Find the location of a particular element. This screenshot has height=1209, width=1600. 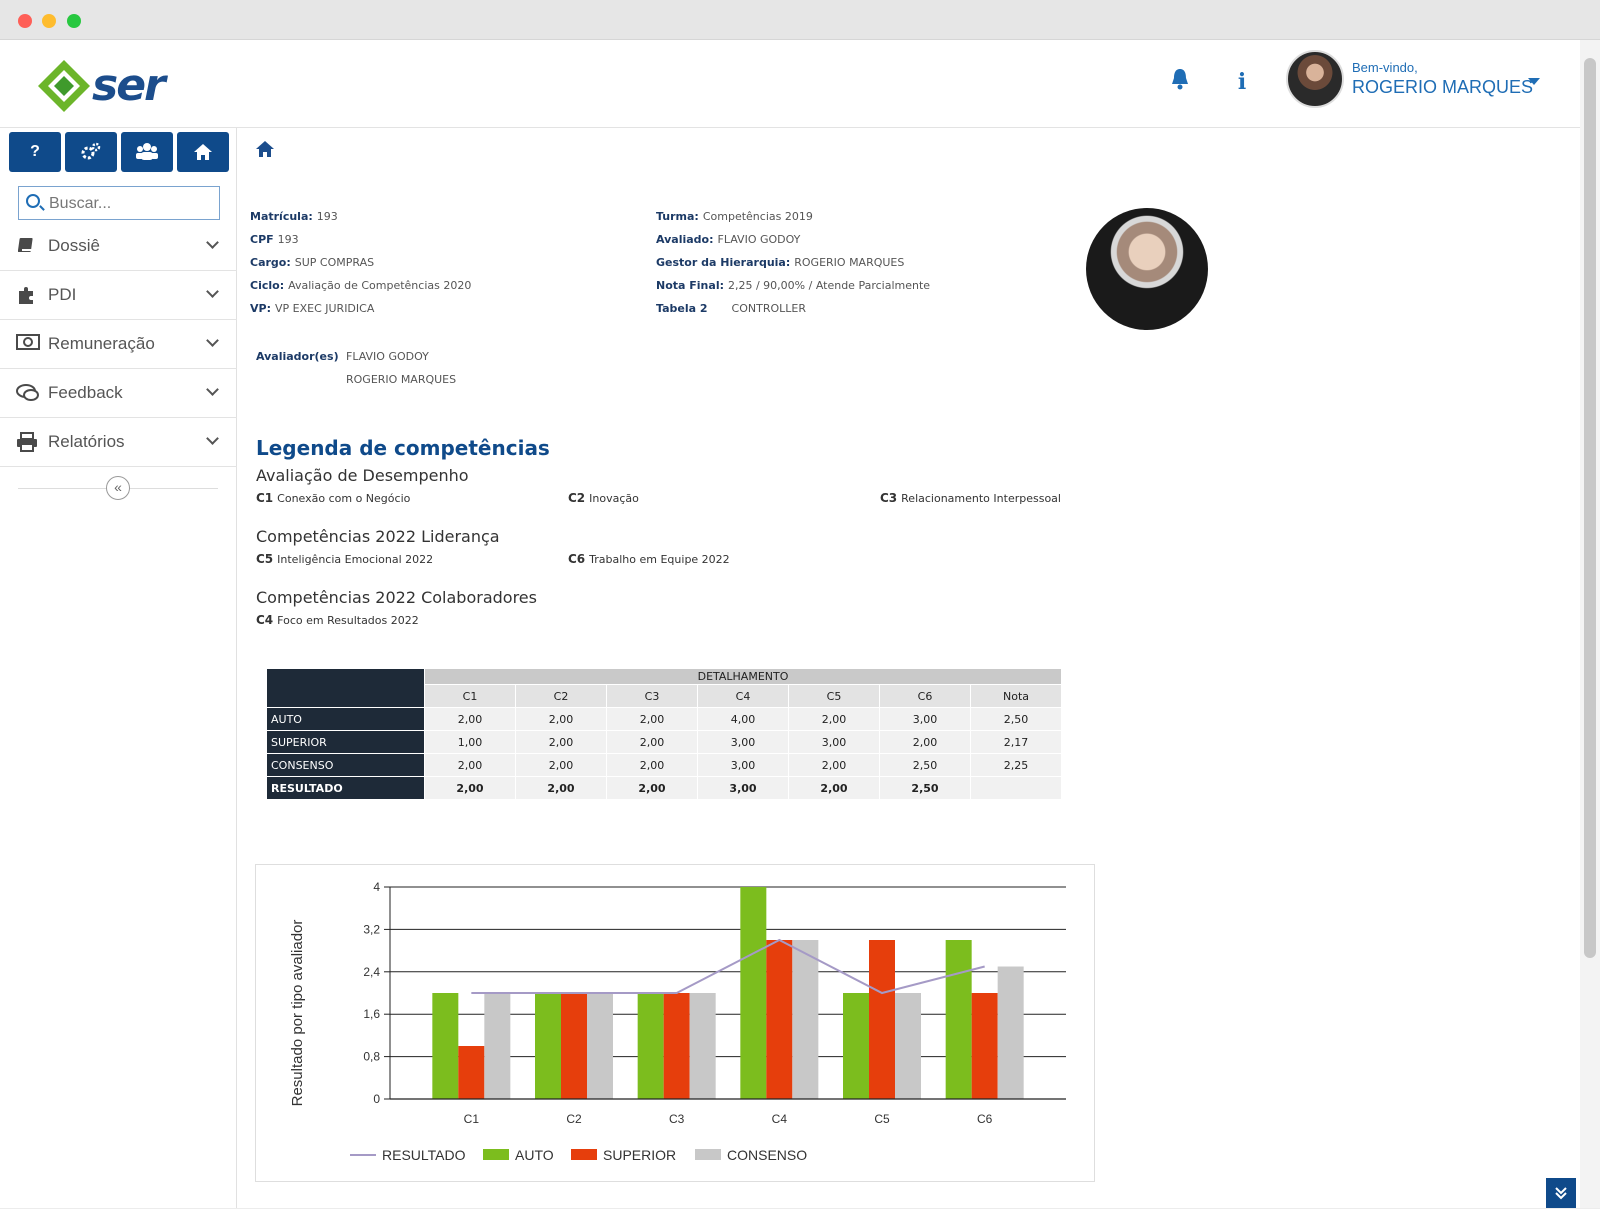

collapse-sidebar-button: « is located at coordinates (118, 488).